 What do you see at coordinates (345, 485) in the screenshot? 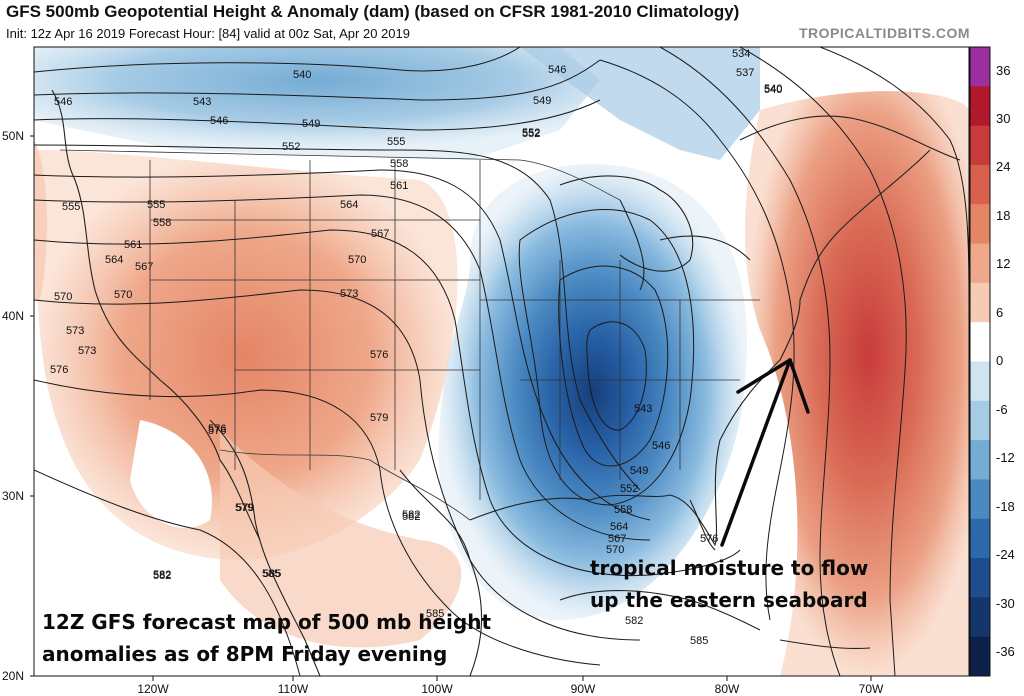
I see `us-mexico-border` at bounding box center [345, 485].